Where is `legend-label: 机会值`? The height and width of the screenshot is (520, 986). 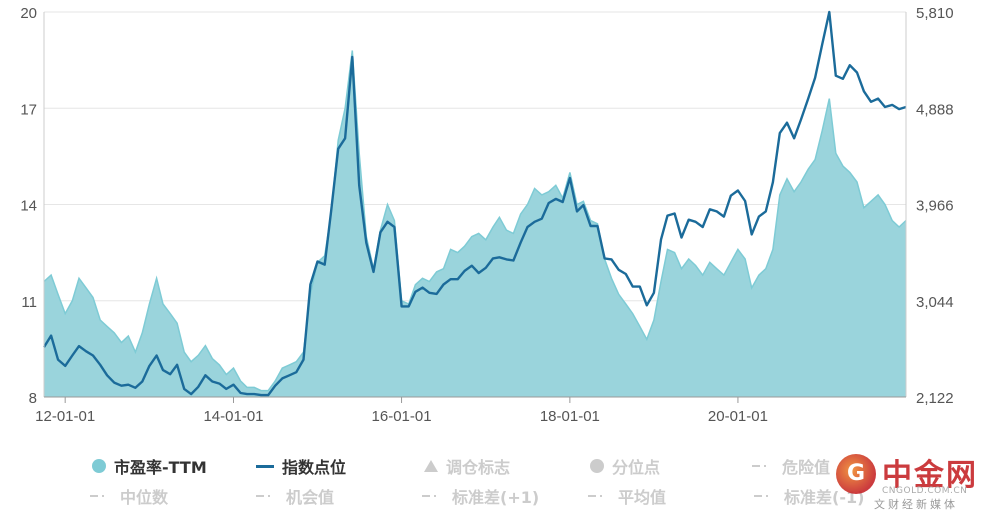
legend-label: 机会值 is located at coordinates (310, 497).